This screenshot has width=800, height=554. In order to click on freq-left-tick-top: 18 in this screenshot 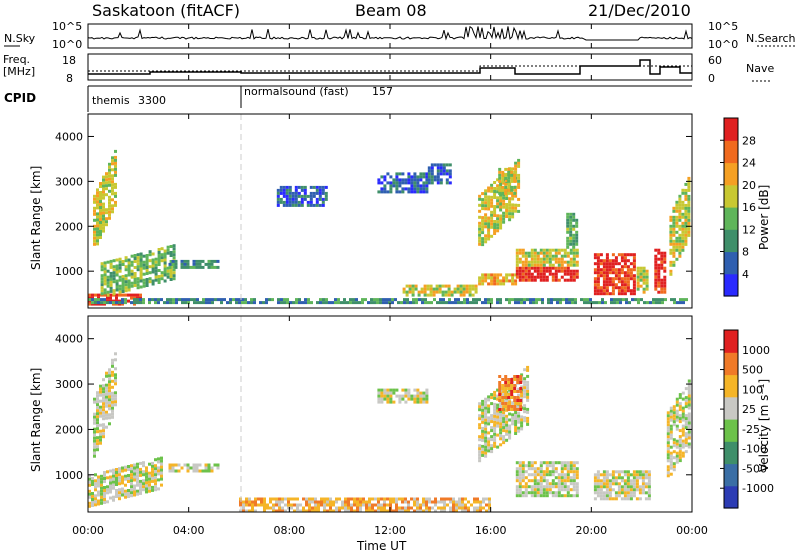, I will do `click(69, 60)`.